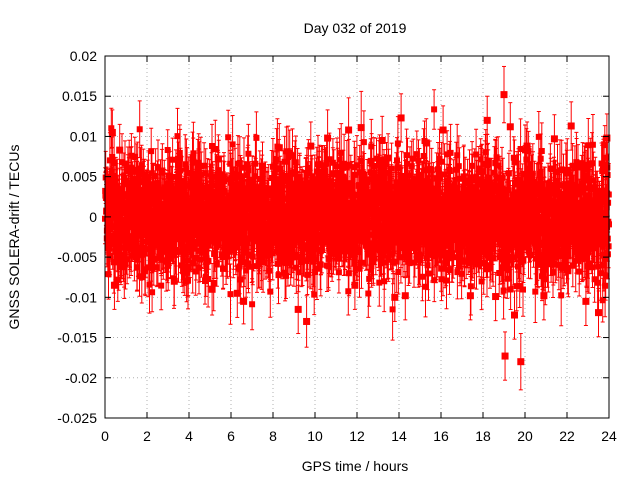  Describe the element at coordinates (231, 436) in the screenshot. I see `x-tick-label: 6` at that location.